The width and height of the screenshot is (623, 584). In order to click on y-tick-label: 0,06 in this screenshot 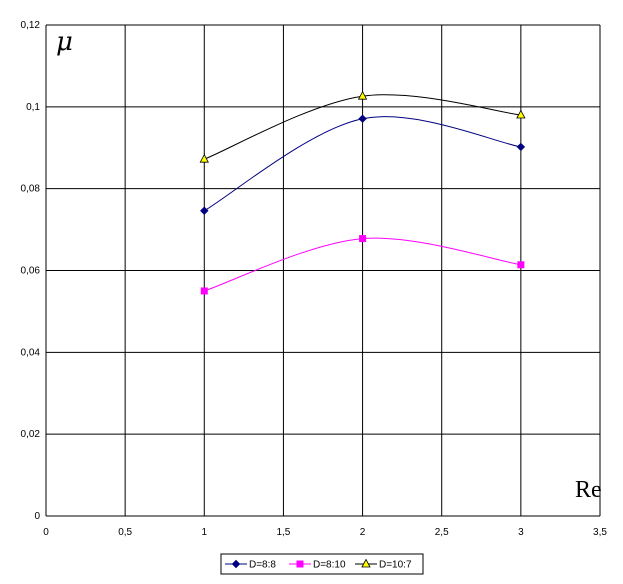, I will do `click(31, 271)`.